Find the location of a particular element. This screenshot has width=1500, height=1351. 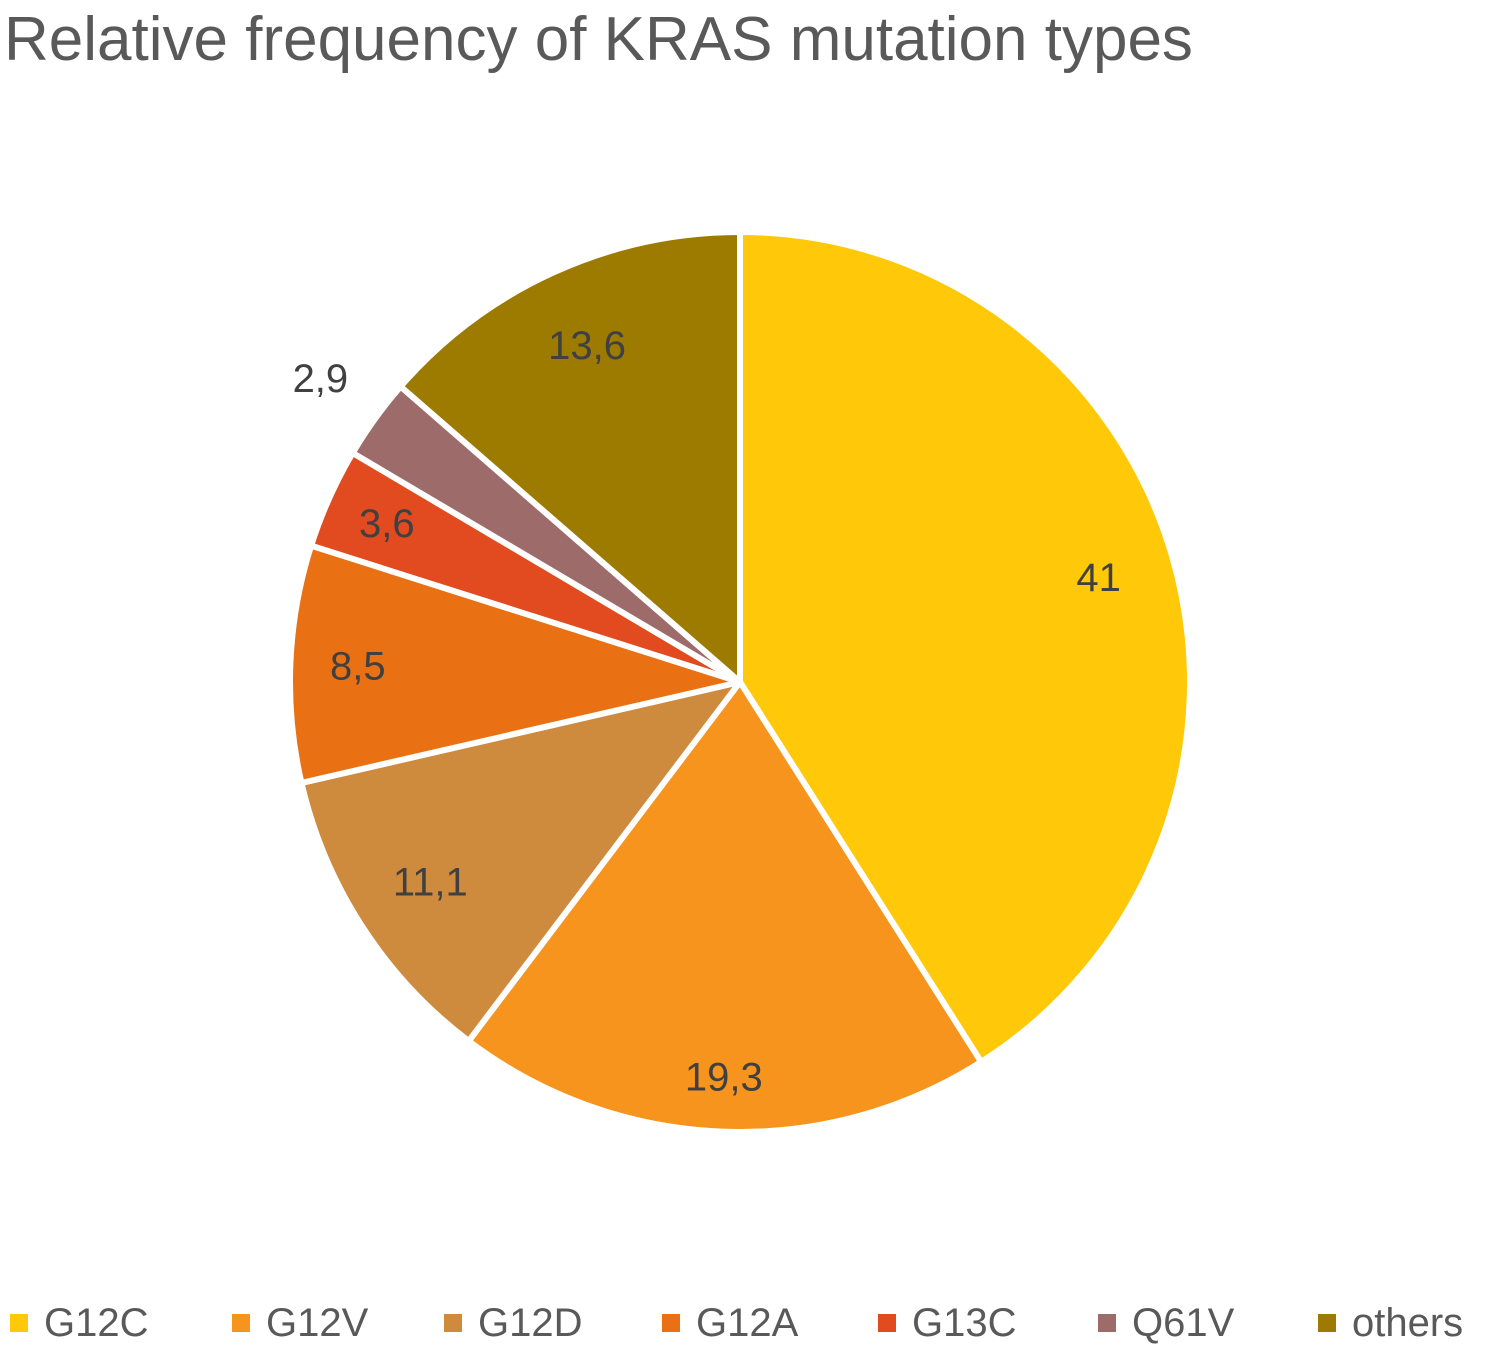

pie-slice-g12v is located at coordinates (725, 907).